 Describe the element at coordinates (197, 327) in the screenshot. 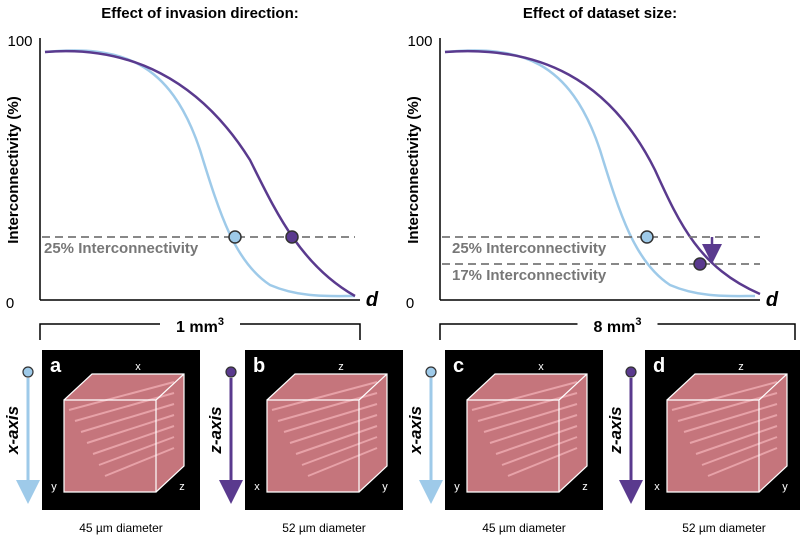

I see `volume: 1 mm` at that location.